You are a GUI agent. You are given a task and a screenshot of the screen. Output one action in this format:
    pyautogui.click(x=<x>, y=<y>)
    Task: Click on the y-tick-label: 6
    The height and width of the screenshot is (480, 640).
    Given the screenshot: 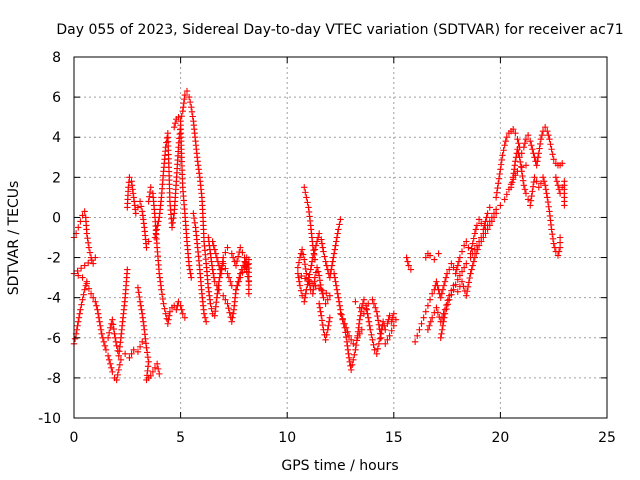 What is the action you would take?
    pyautogui.click(x=56, y=98)
    